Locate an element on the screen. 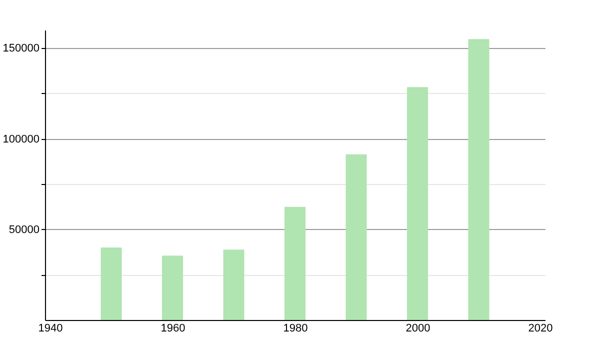 Image resolution: width=600 pixels, height=350 pixels. y-tick-label: 100000 is located at coordinates (21, 139).